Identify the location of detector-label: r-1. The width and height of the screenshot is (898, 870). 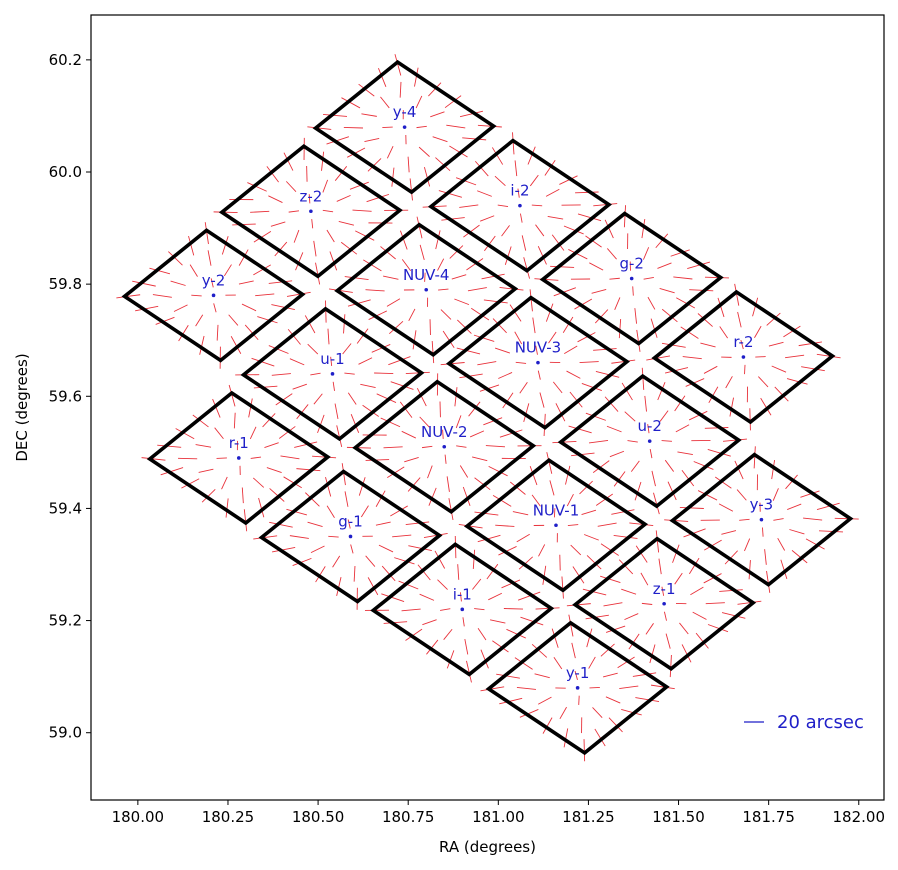
(239, 443).